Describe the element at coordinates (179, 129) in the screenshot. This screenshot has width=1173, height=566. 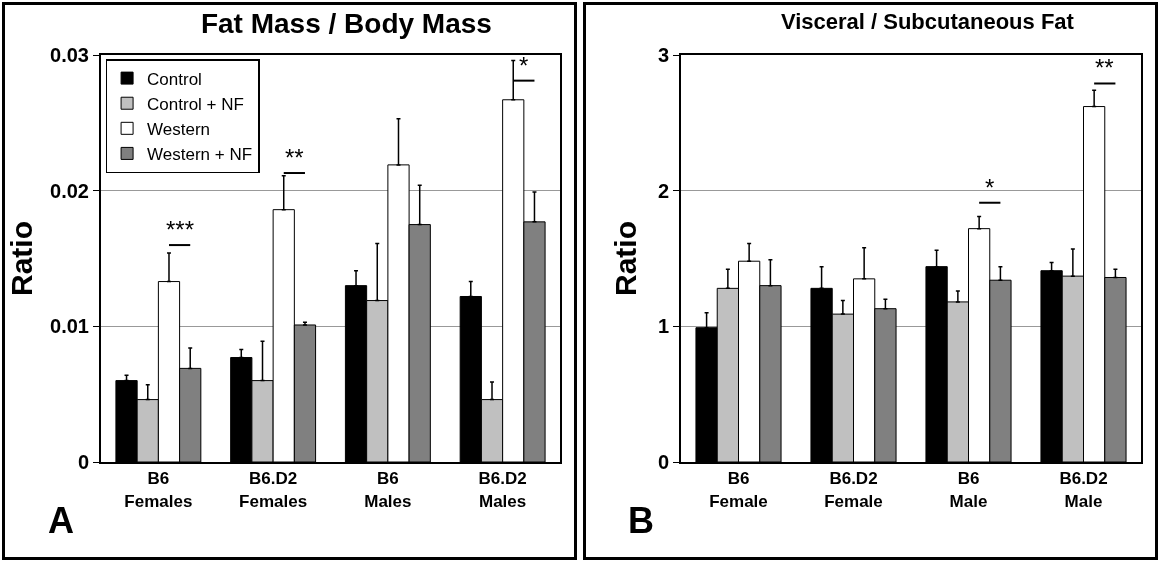
I see `legend-label: Western` at that location.